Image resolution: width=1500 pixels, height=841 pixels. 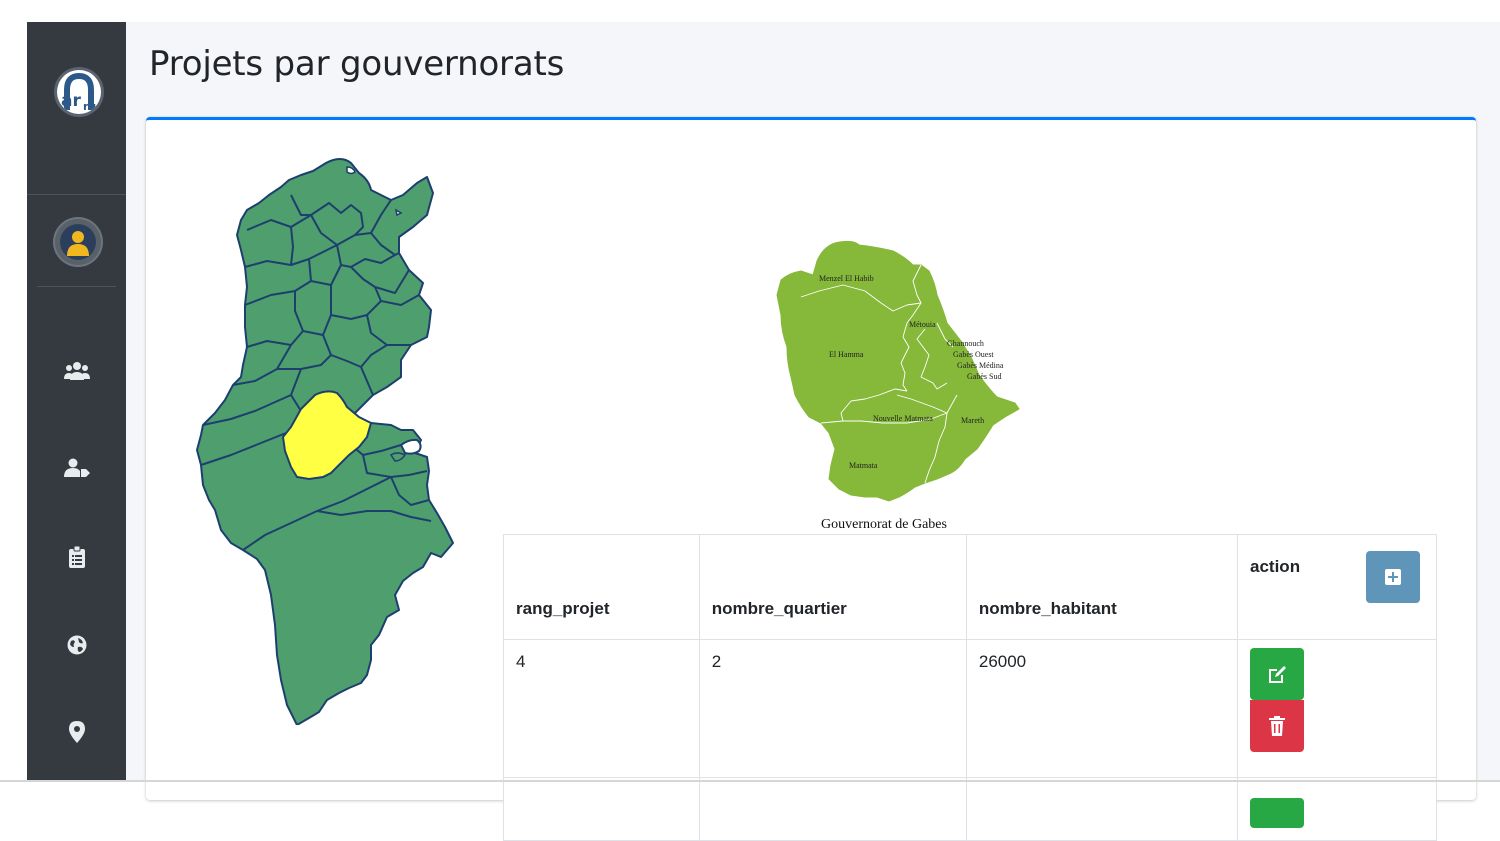 I want to click on users-icon, so click(x=77, y=371).